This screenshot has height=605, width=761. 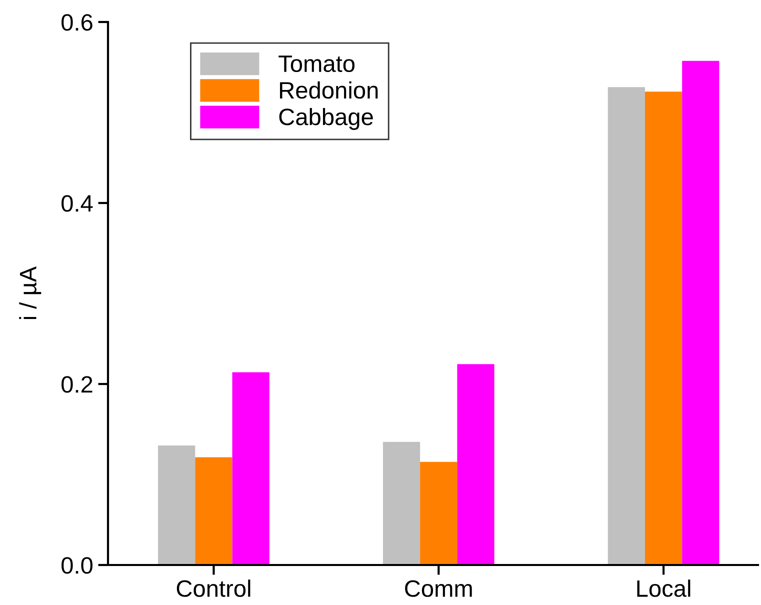 What do you see at coordinates (77, 22) in the screenshot?
I see `y-tick-label: 0.6` at bounding box center [77, 22].